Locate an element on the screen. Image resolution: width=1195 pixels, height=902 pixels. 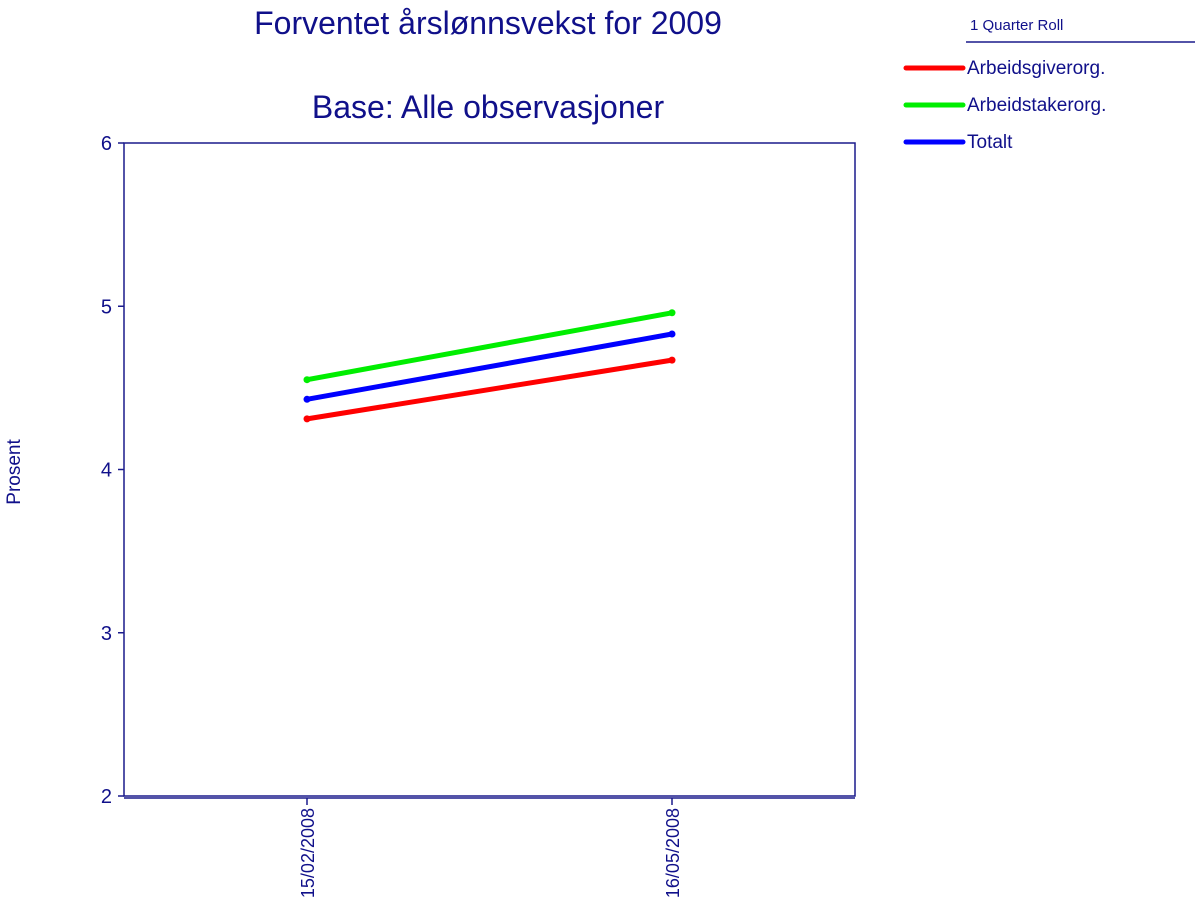
chart-subtitle: Base: Alle observasjoner is located at coordinates (488, 107).